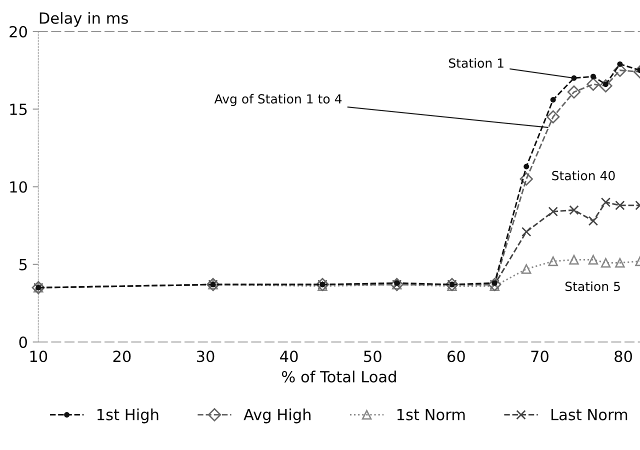  Describe the element at coordinates (23, 264) in the screenshot. I see `y-tick-label: 5` at that location.